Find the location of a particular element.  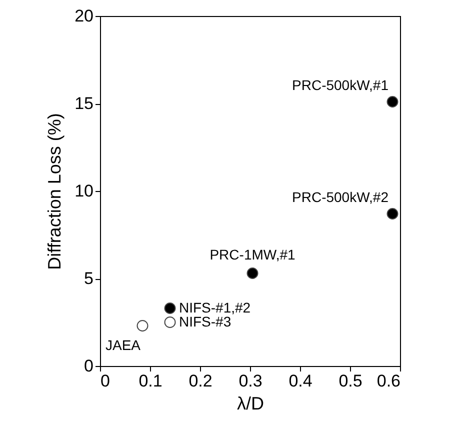

x-axis-title: λ/D is located at coordinates (250, 404).